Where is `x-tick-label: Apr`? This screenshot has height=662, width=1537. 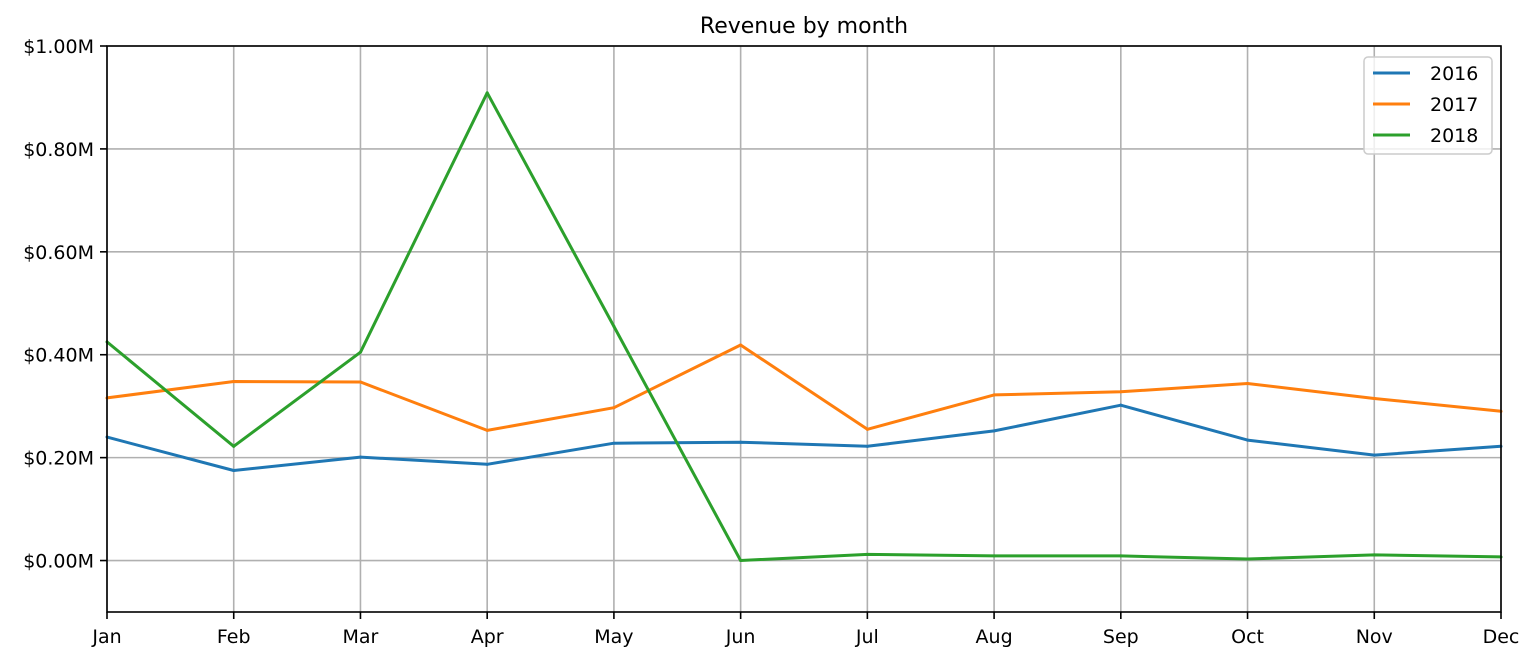 x-tick-label: Apr is located at coordinates (487, 637).